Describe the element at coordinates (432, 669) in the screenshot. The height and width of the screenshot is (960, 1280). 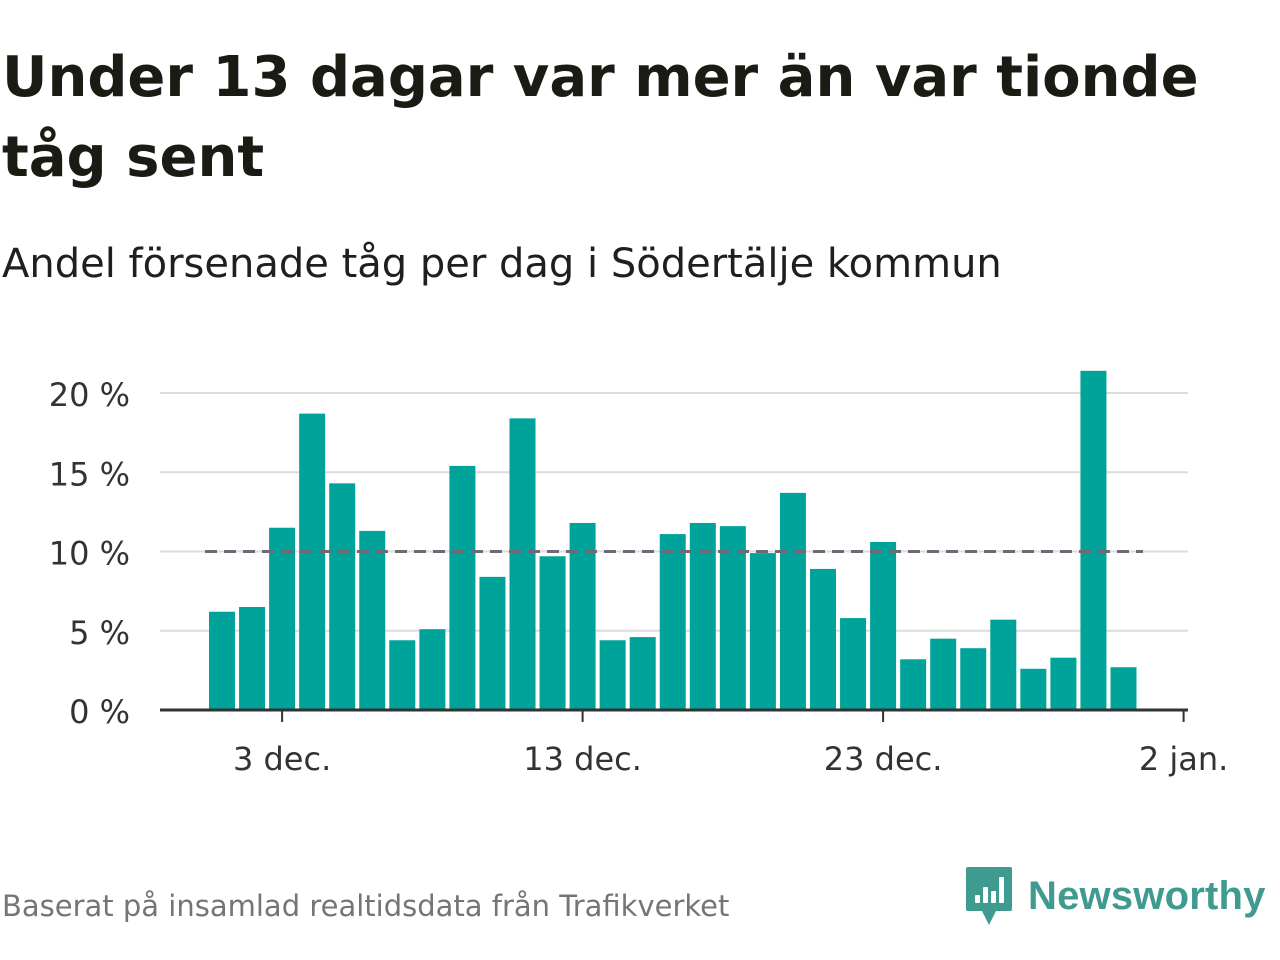
I see `bar-8-dec` at that location.